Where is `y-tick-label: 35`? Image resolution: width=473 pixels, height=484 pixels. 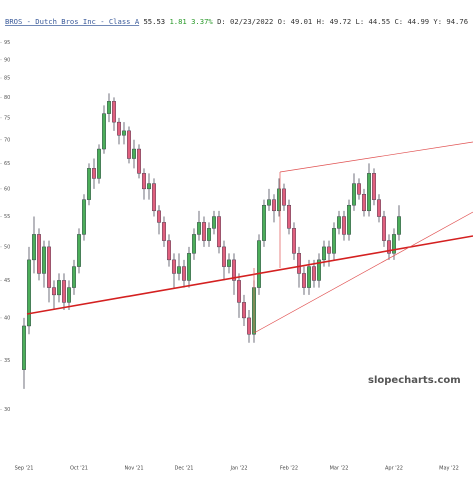
y-tick-label: 35 is located at coordinates (7, 361).